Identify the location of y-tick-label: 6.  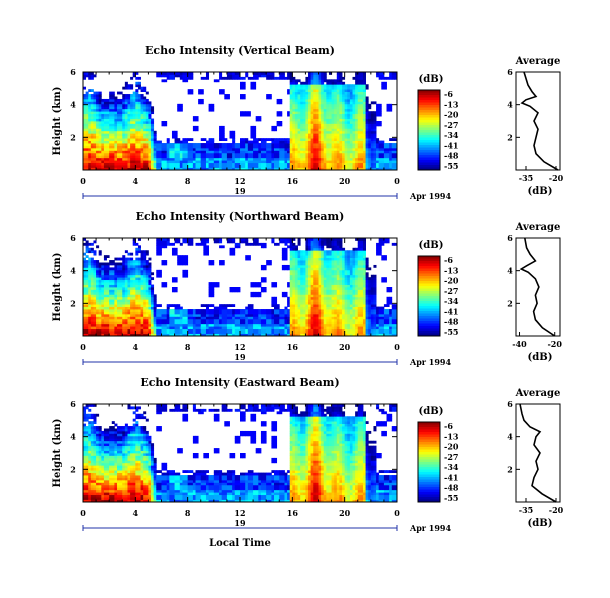
(73, 72).